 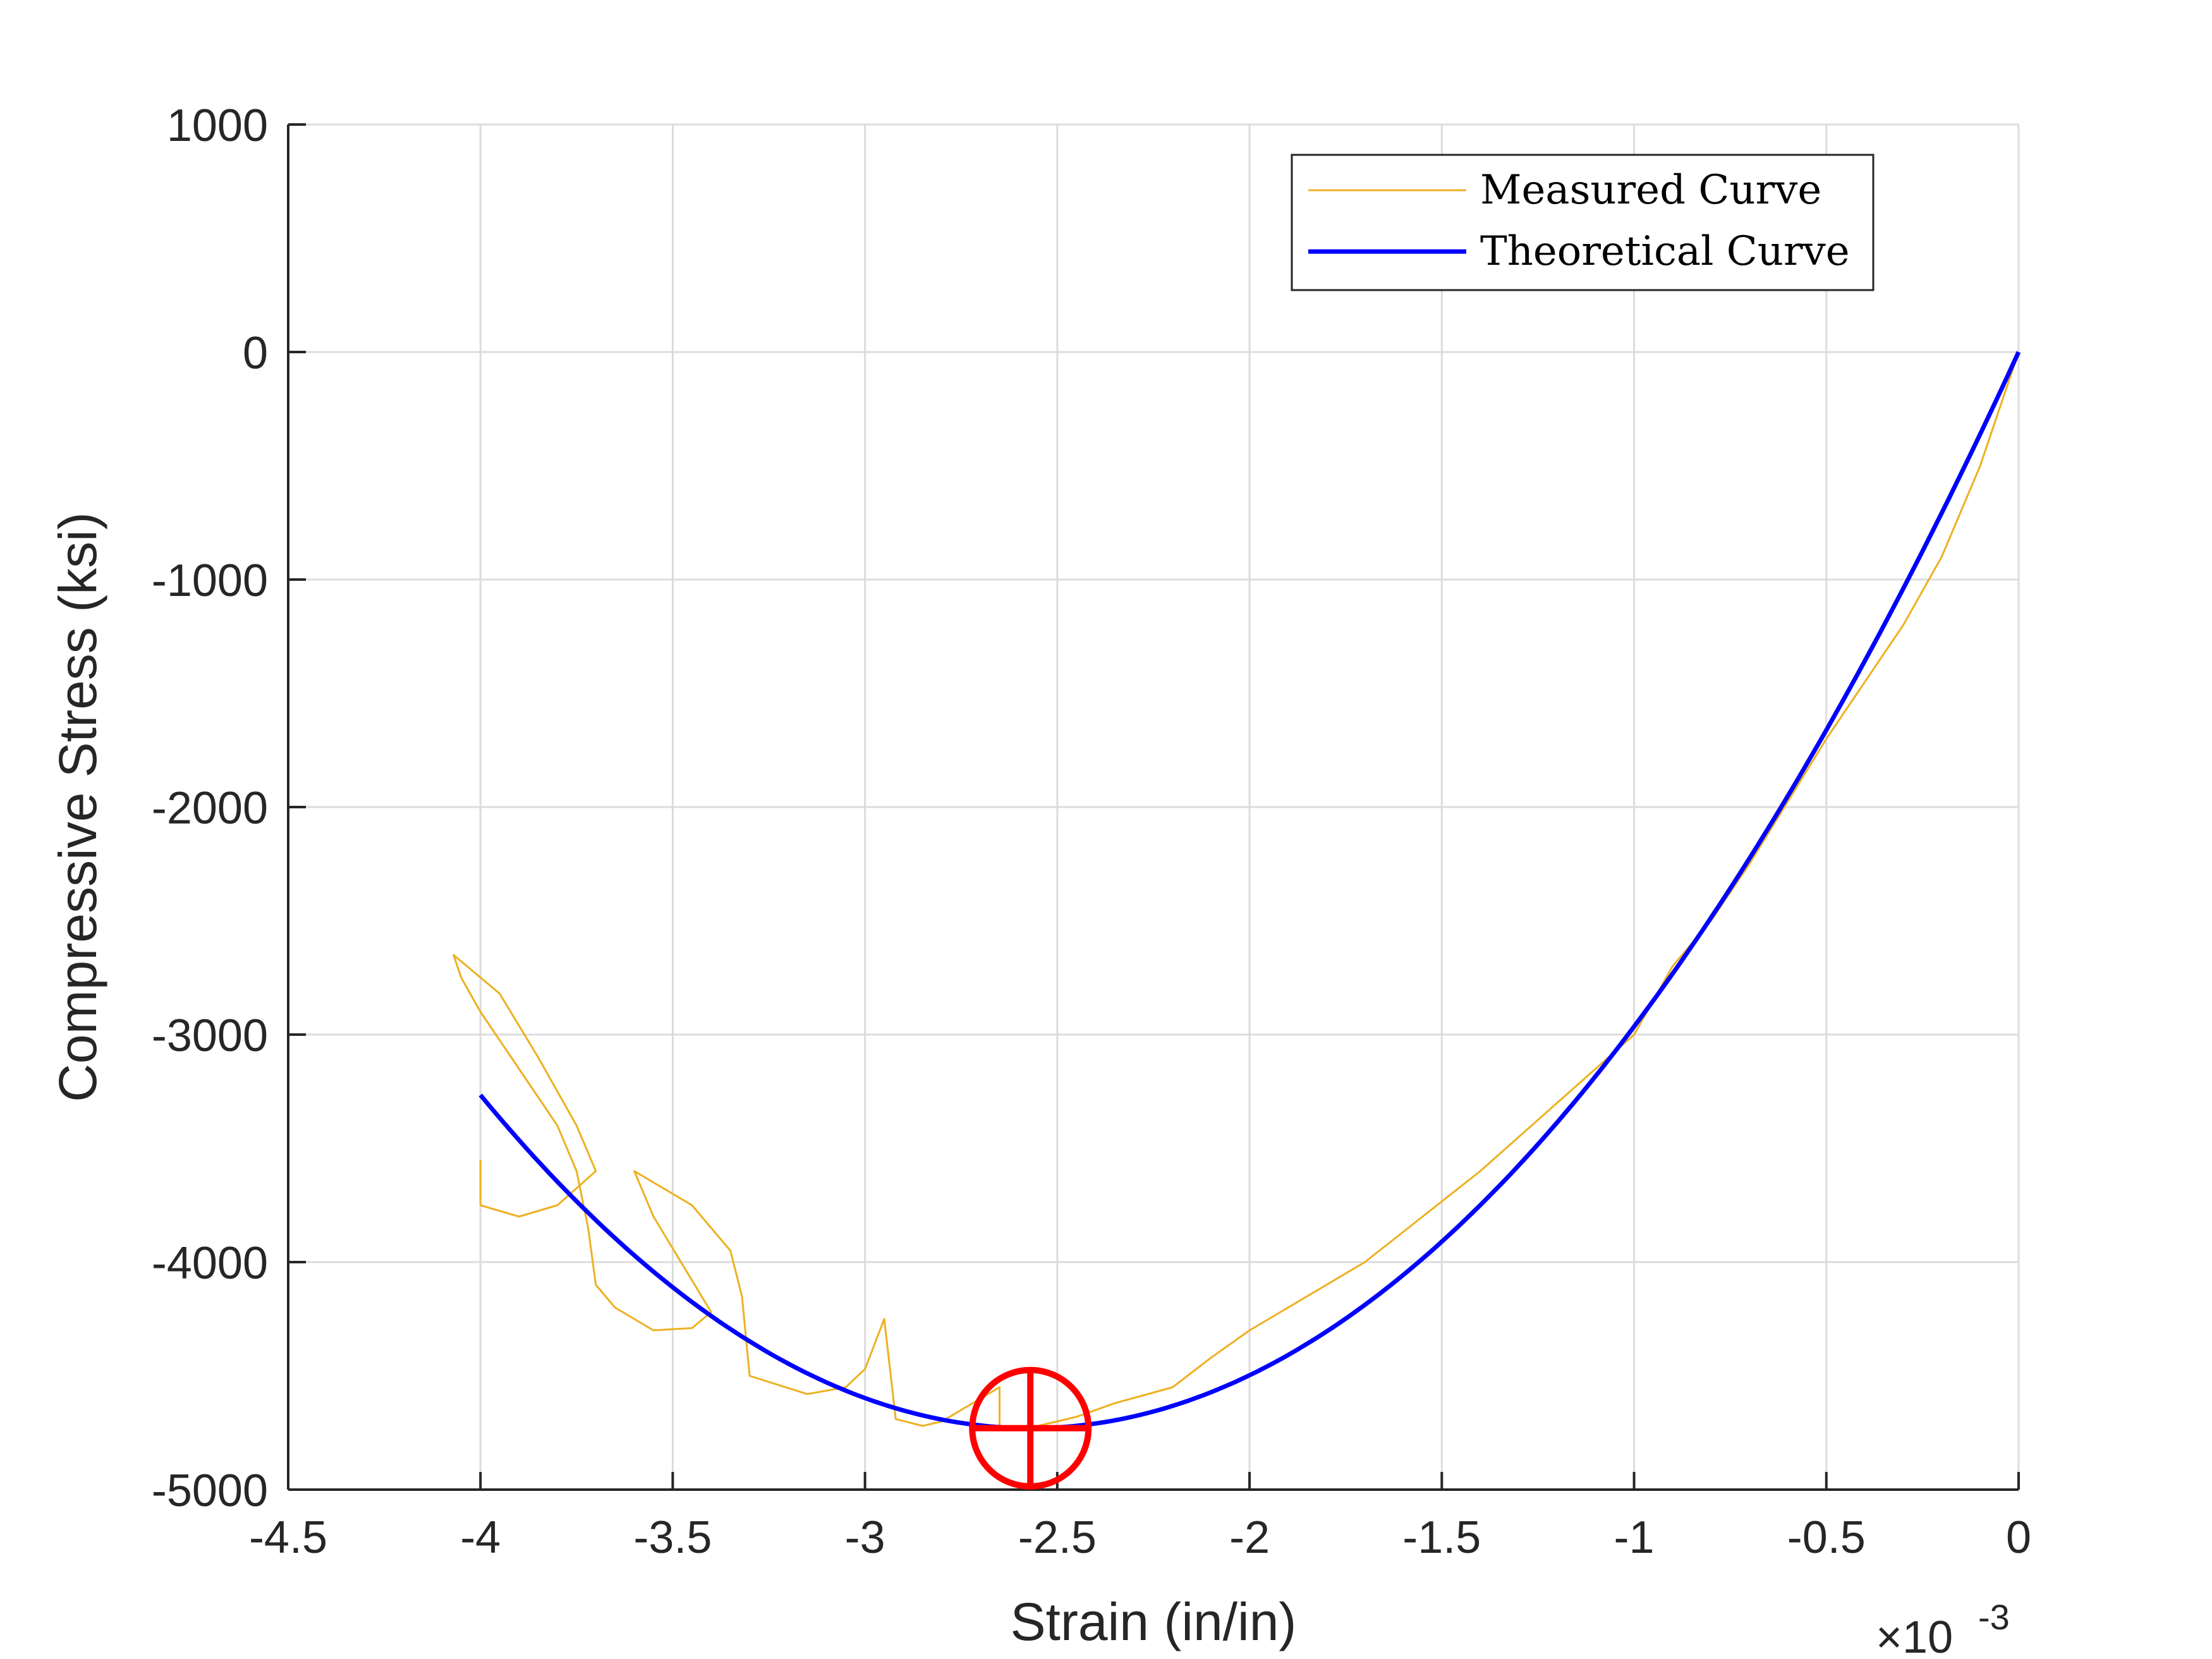 What do you see at coordinates (210, 581) in the screenshot?
I see `y-tick-label: -1000` at bounding box center [210, 581].